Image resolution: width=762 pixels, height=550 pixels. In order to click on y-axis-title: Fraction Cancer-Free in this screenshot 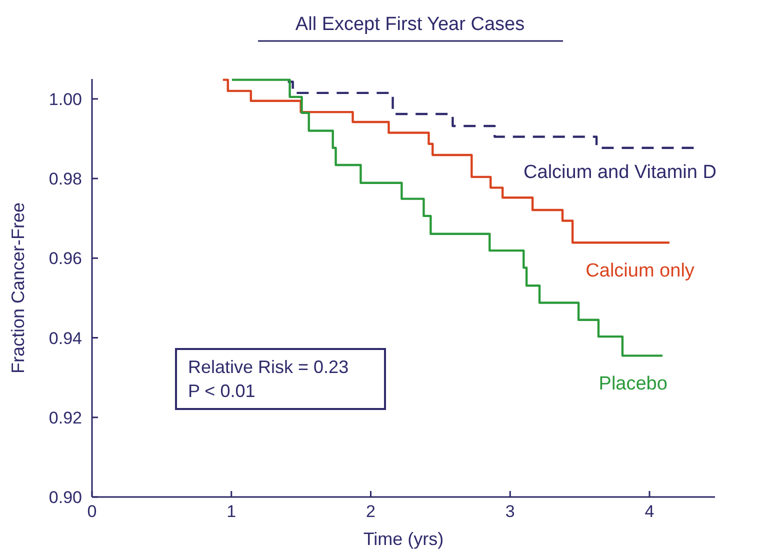, I will do `click(18, 288)`.